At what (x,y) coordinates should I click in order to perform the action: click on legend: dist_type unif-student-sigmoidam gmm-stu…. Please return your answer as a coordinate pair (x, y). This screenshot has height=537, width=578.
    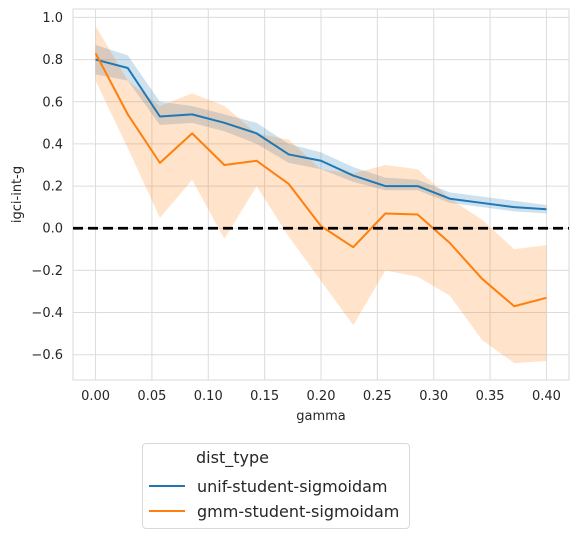
    Looking at the image, I should click on (276, 486).